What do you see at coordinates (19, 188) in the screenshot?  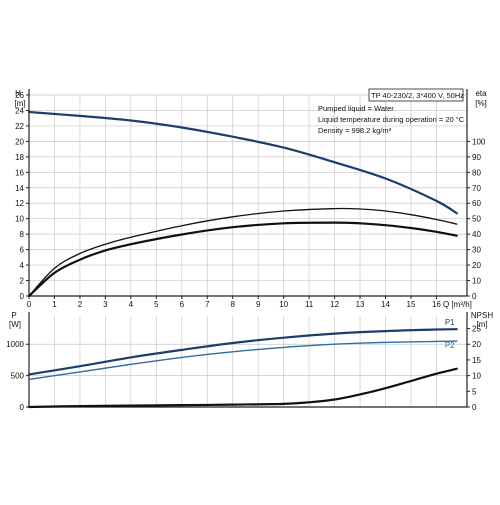 I see `y-tick-label: 14` at bounding box center [19, 188].